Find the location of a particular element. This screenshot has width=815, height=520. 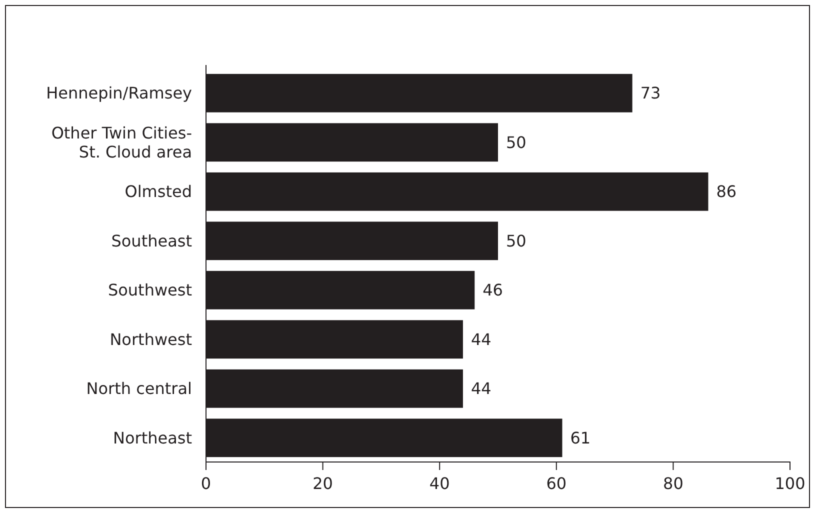

data-label: 46 is located at coordinates (492, 290).